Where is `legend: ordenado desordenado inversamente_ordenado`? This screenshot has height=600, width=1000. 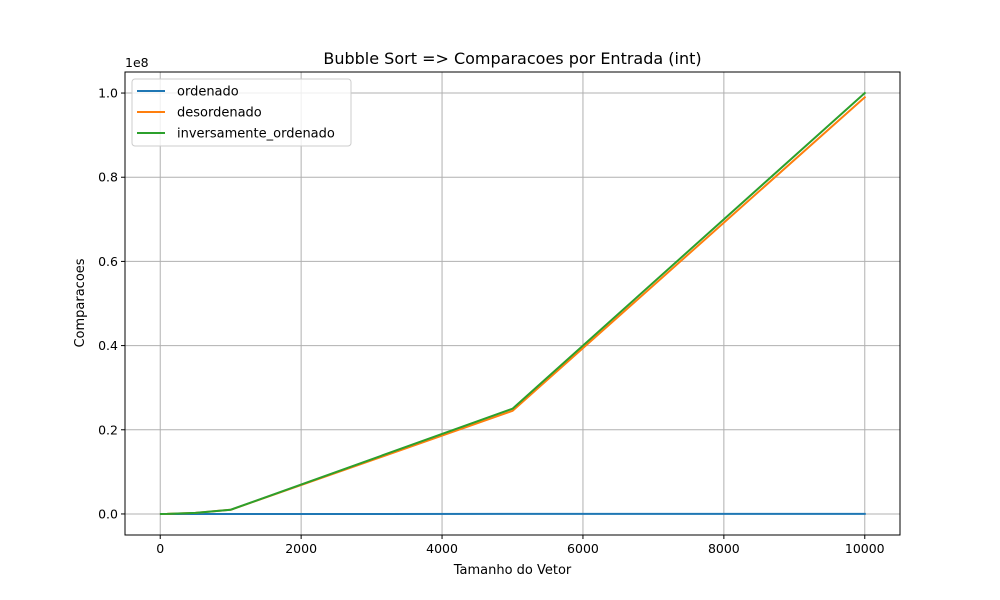
legend: ordenado desordenado inversamente_ordenado is located at coordinates (241, 112).